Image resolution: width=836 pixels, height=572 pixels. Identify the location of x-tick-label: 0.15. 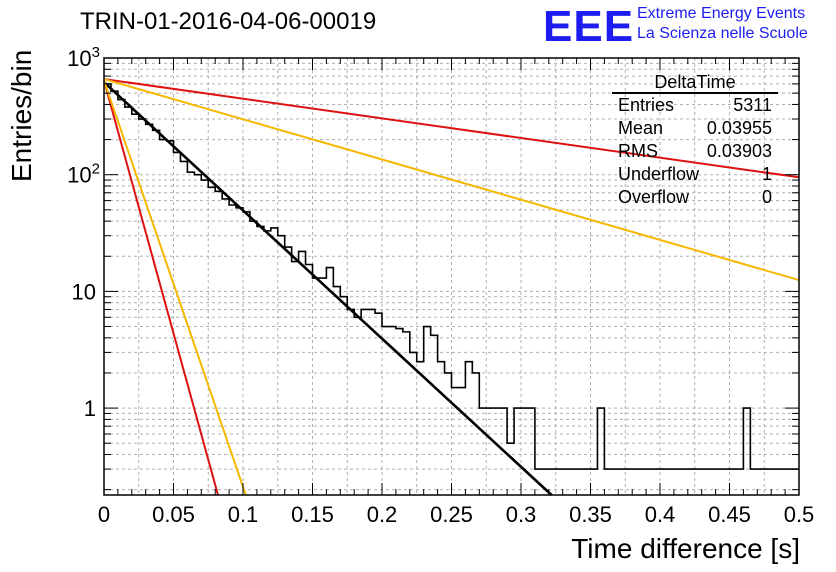
(312, 514).